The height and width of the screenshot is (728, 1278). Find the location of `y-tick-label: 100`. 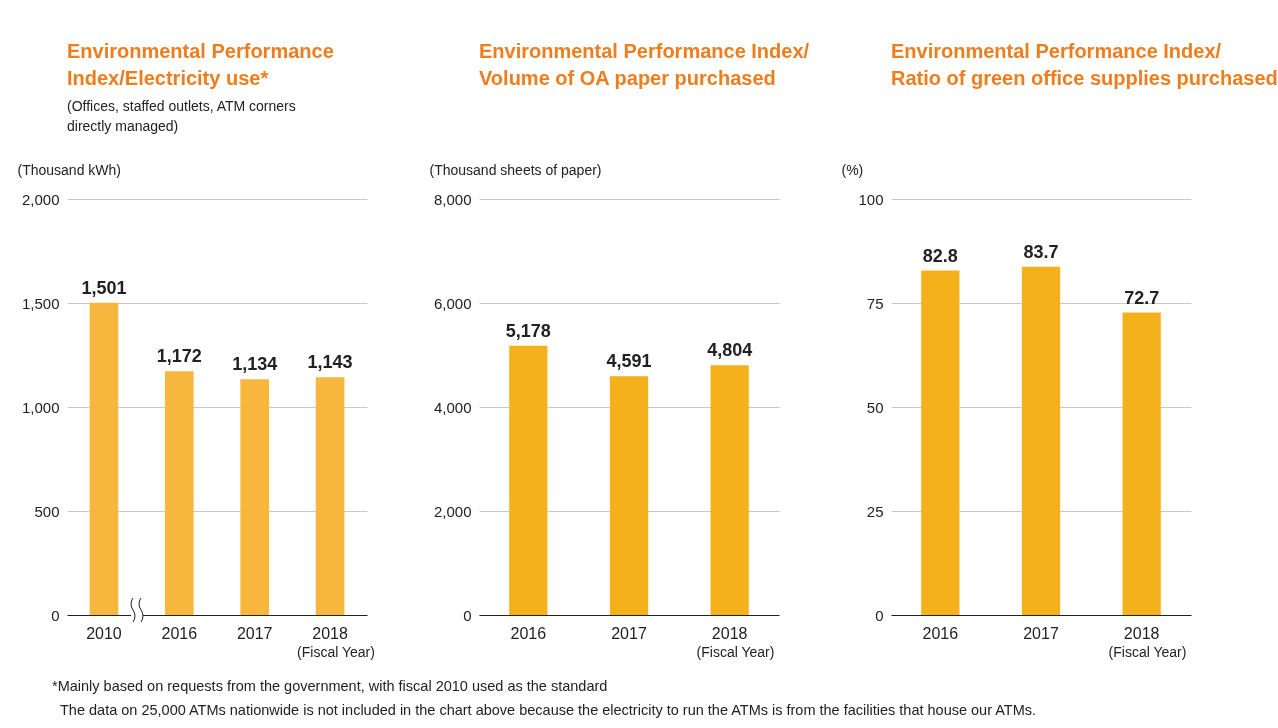

y-tick-label: 100 is located at coordinates (871, 199).